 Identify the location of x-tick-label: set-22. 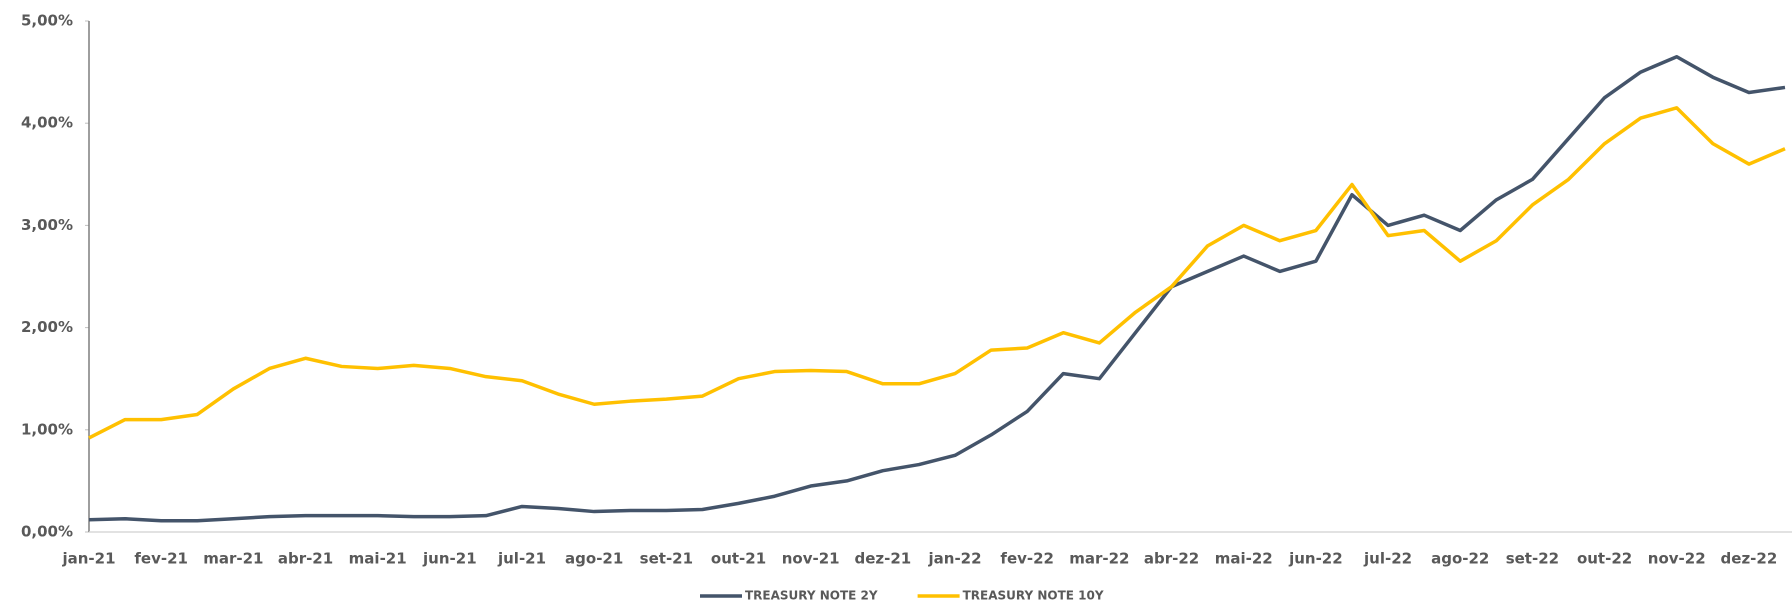
(1532, 559).